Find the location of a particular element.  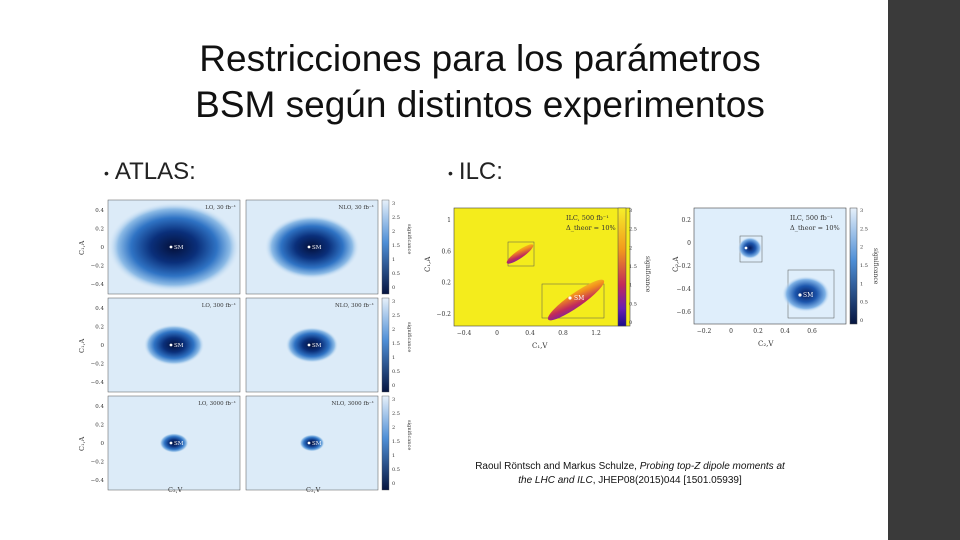

atlas-panel-label: NLO, 3000 fb⁻¹ is located at coordinates (352, 403).